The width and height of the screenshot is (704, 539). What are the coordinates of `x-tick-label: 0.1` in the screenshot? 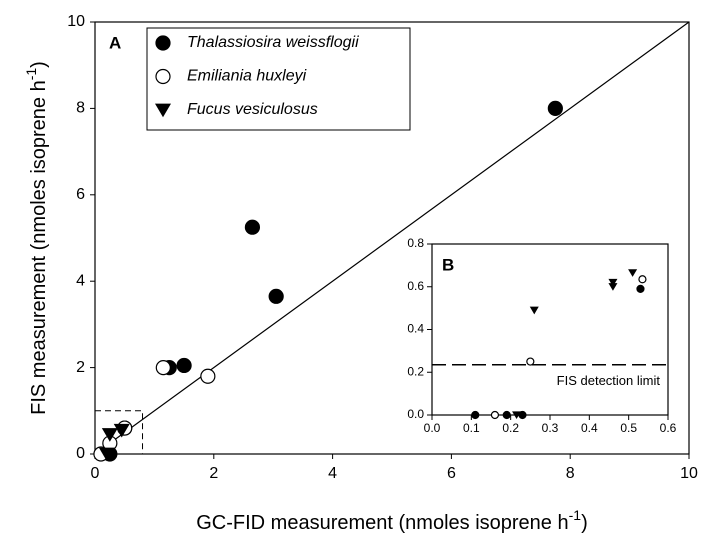 It's located at (471, 428).